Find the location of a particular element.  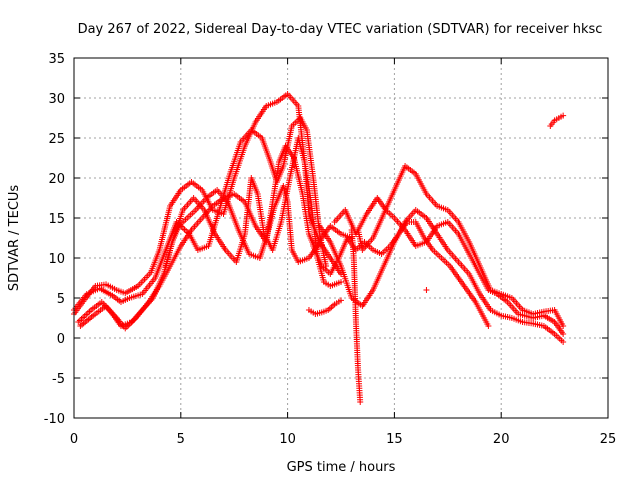

y-tick-label: 10 is located at coordinates (56, 259).